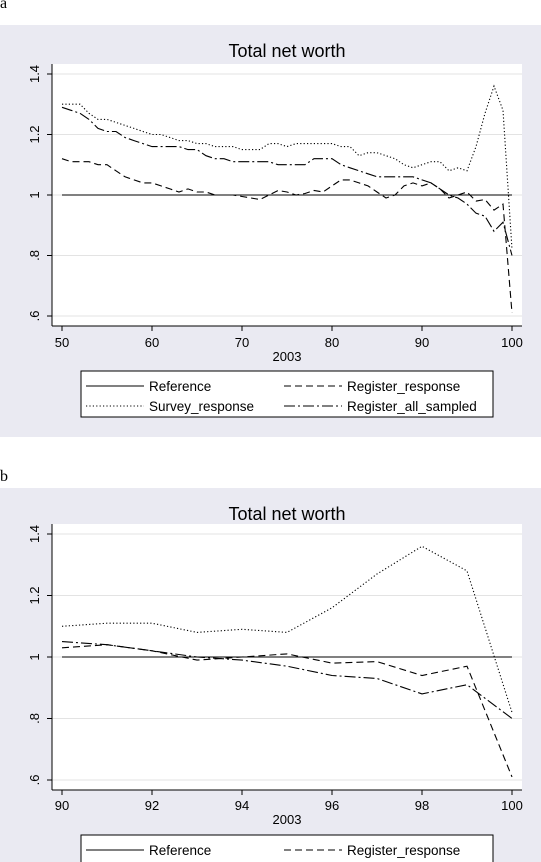 This screenshot has height=862, width=541. What do you see at coordinates (422, 805) in the screenshot?
I see `x-tick-label: 98` at bounding box center [422, 805].